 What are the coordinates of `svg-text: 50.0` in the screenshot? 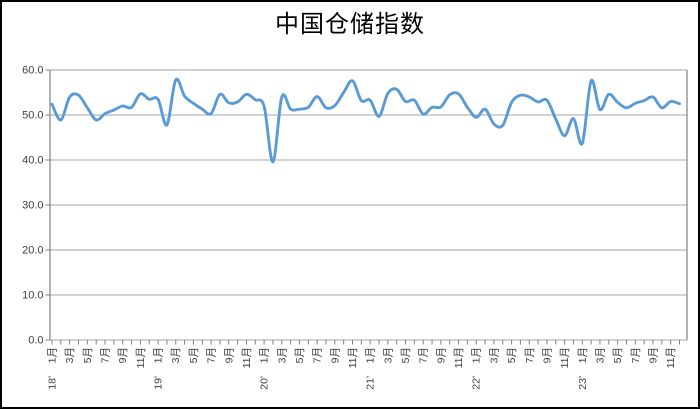 It's located at (32, 116).